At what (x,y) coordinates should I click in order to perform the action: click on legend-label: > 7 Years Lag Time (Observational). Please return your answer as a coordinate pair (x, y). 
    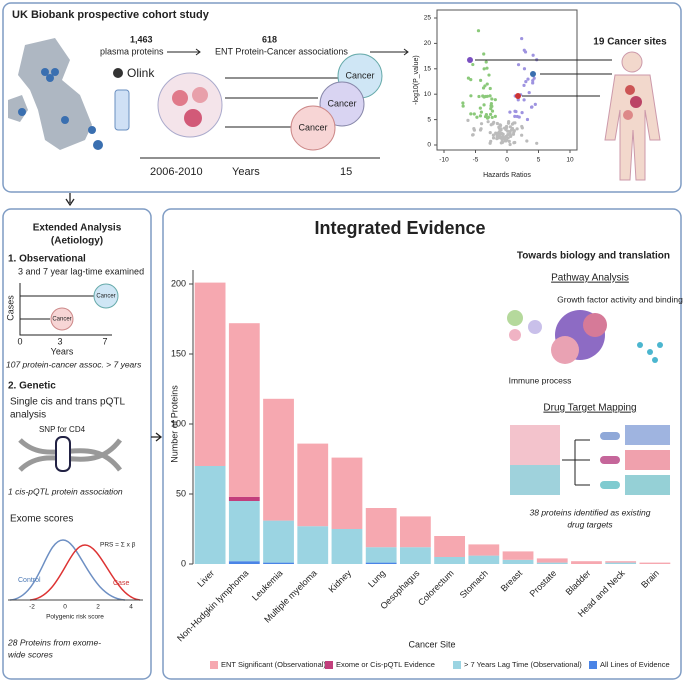
    Looking at the image, I should click on (523, 664).